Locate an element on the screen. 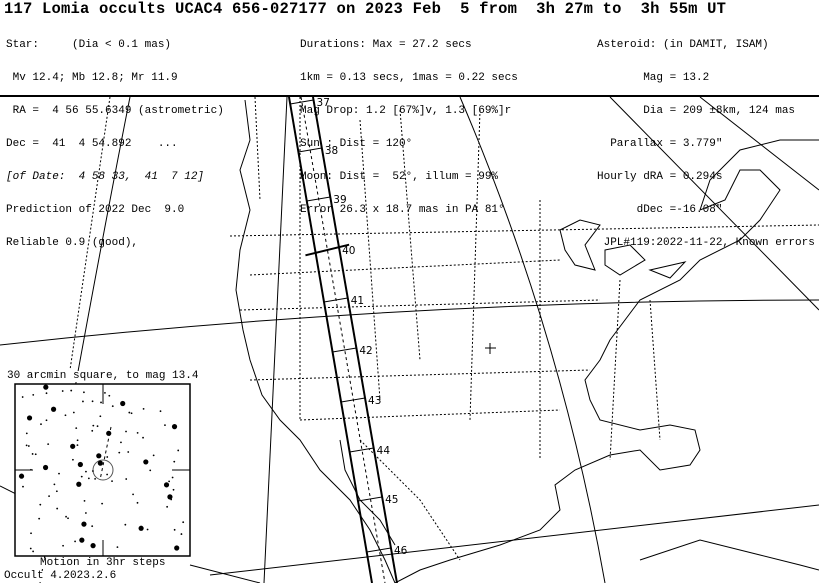 This screenshot has height=583, width=819. target-star-circle is located at coordinates (103, 470).